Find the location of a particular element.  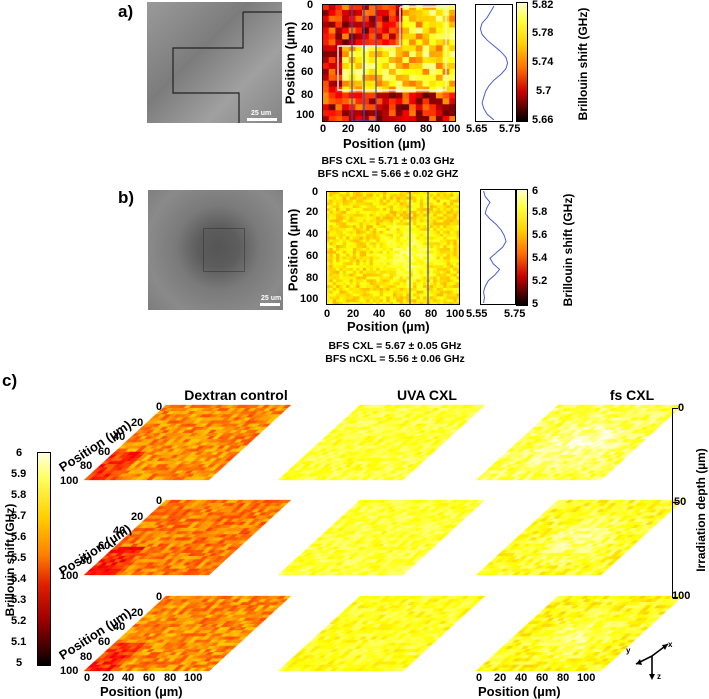

panel-b-xtick-5: 100 is located at coordinates (455, 314).